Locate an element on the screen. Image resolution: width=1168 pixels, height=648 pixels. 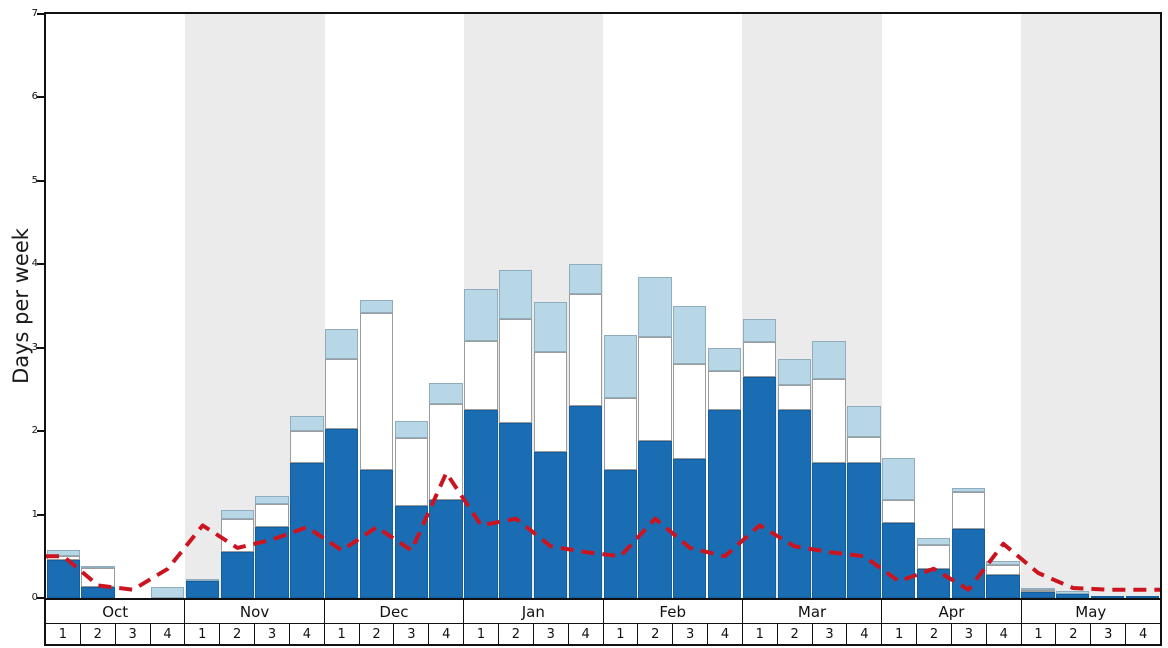
week-cell-apr-2: 2 is located at coordinates (934, 634).